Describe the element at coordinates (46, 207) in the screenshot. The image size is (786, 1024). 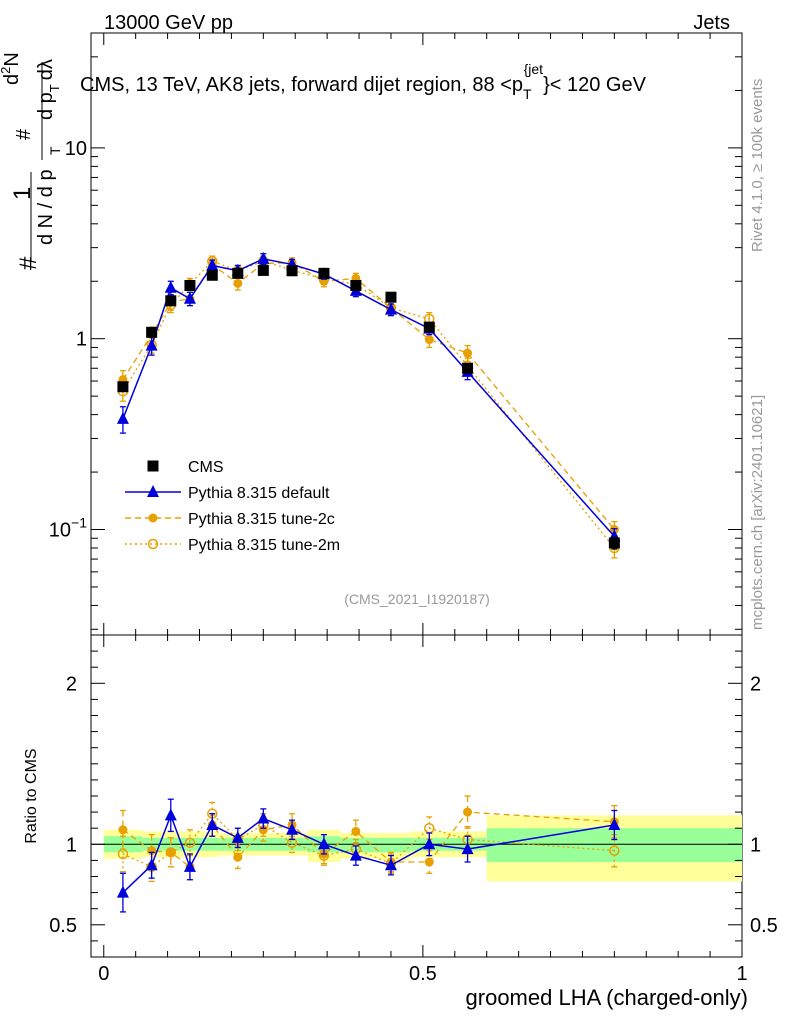
I see `svg-text: d N / d p` at that location.